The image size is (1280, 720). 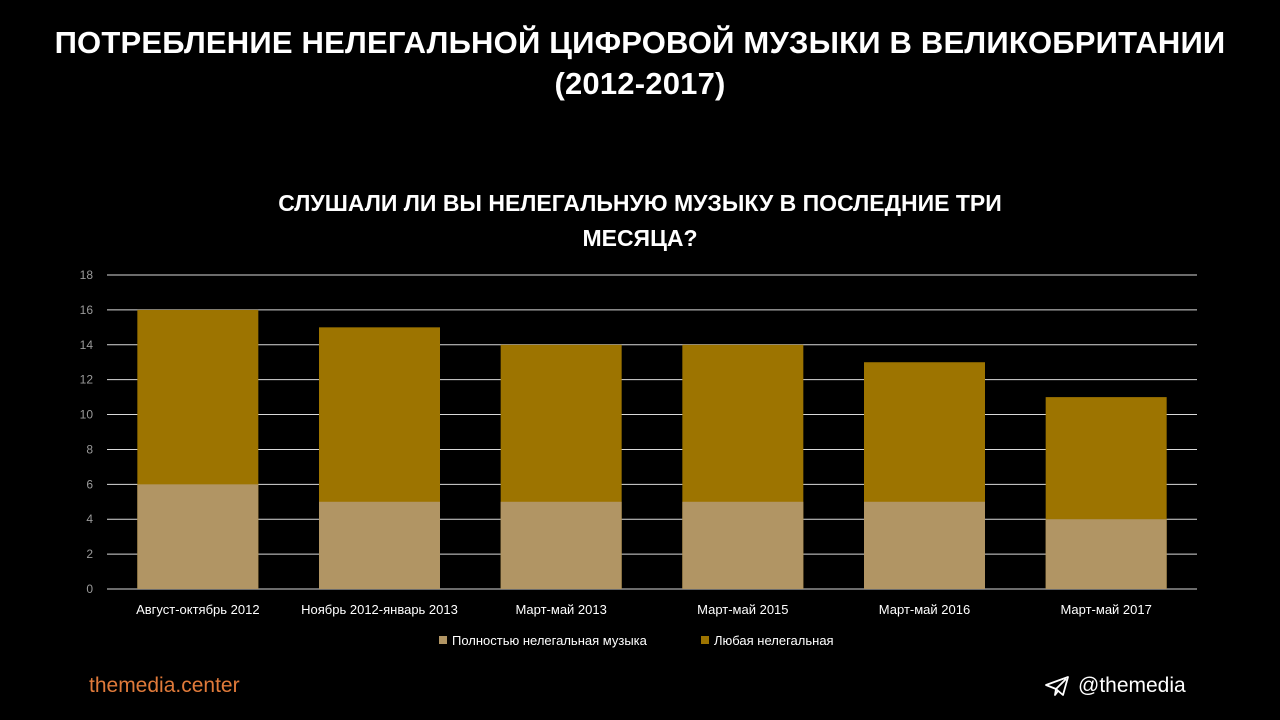 What do you see at coordinates (87, 310) in the screenshot?
I see `y-tick-label: 16` at bounding box center [87, 310].